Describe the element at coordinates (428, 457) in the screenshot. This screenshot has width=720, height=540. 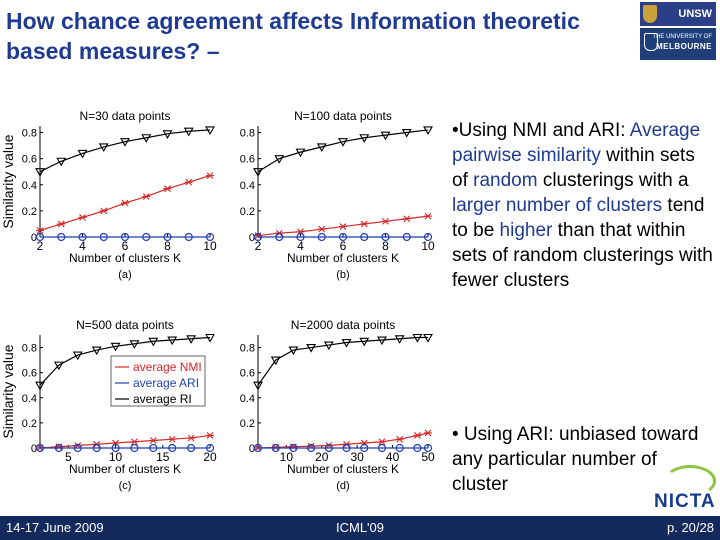
I see `x-tick-label: 50` at that location.